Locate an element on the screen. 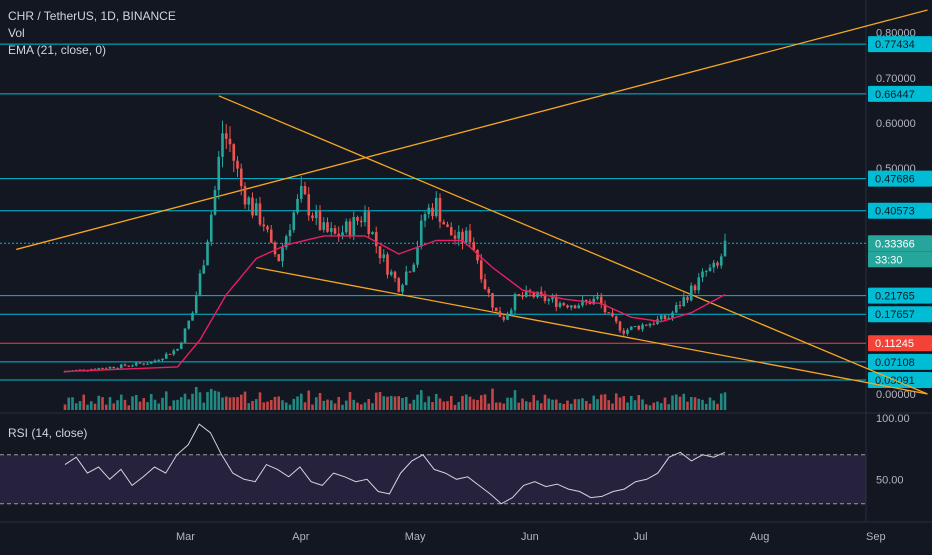 The width and height of the screenshot is (932, 555). time-tick-apr: Apr is located at coordinates (300, 537).